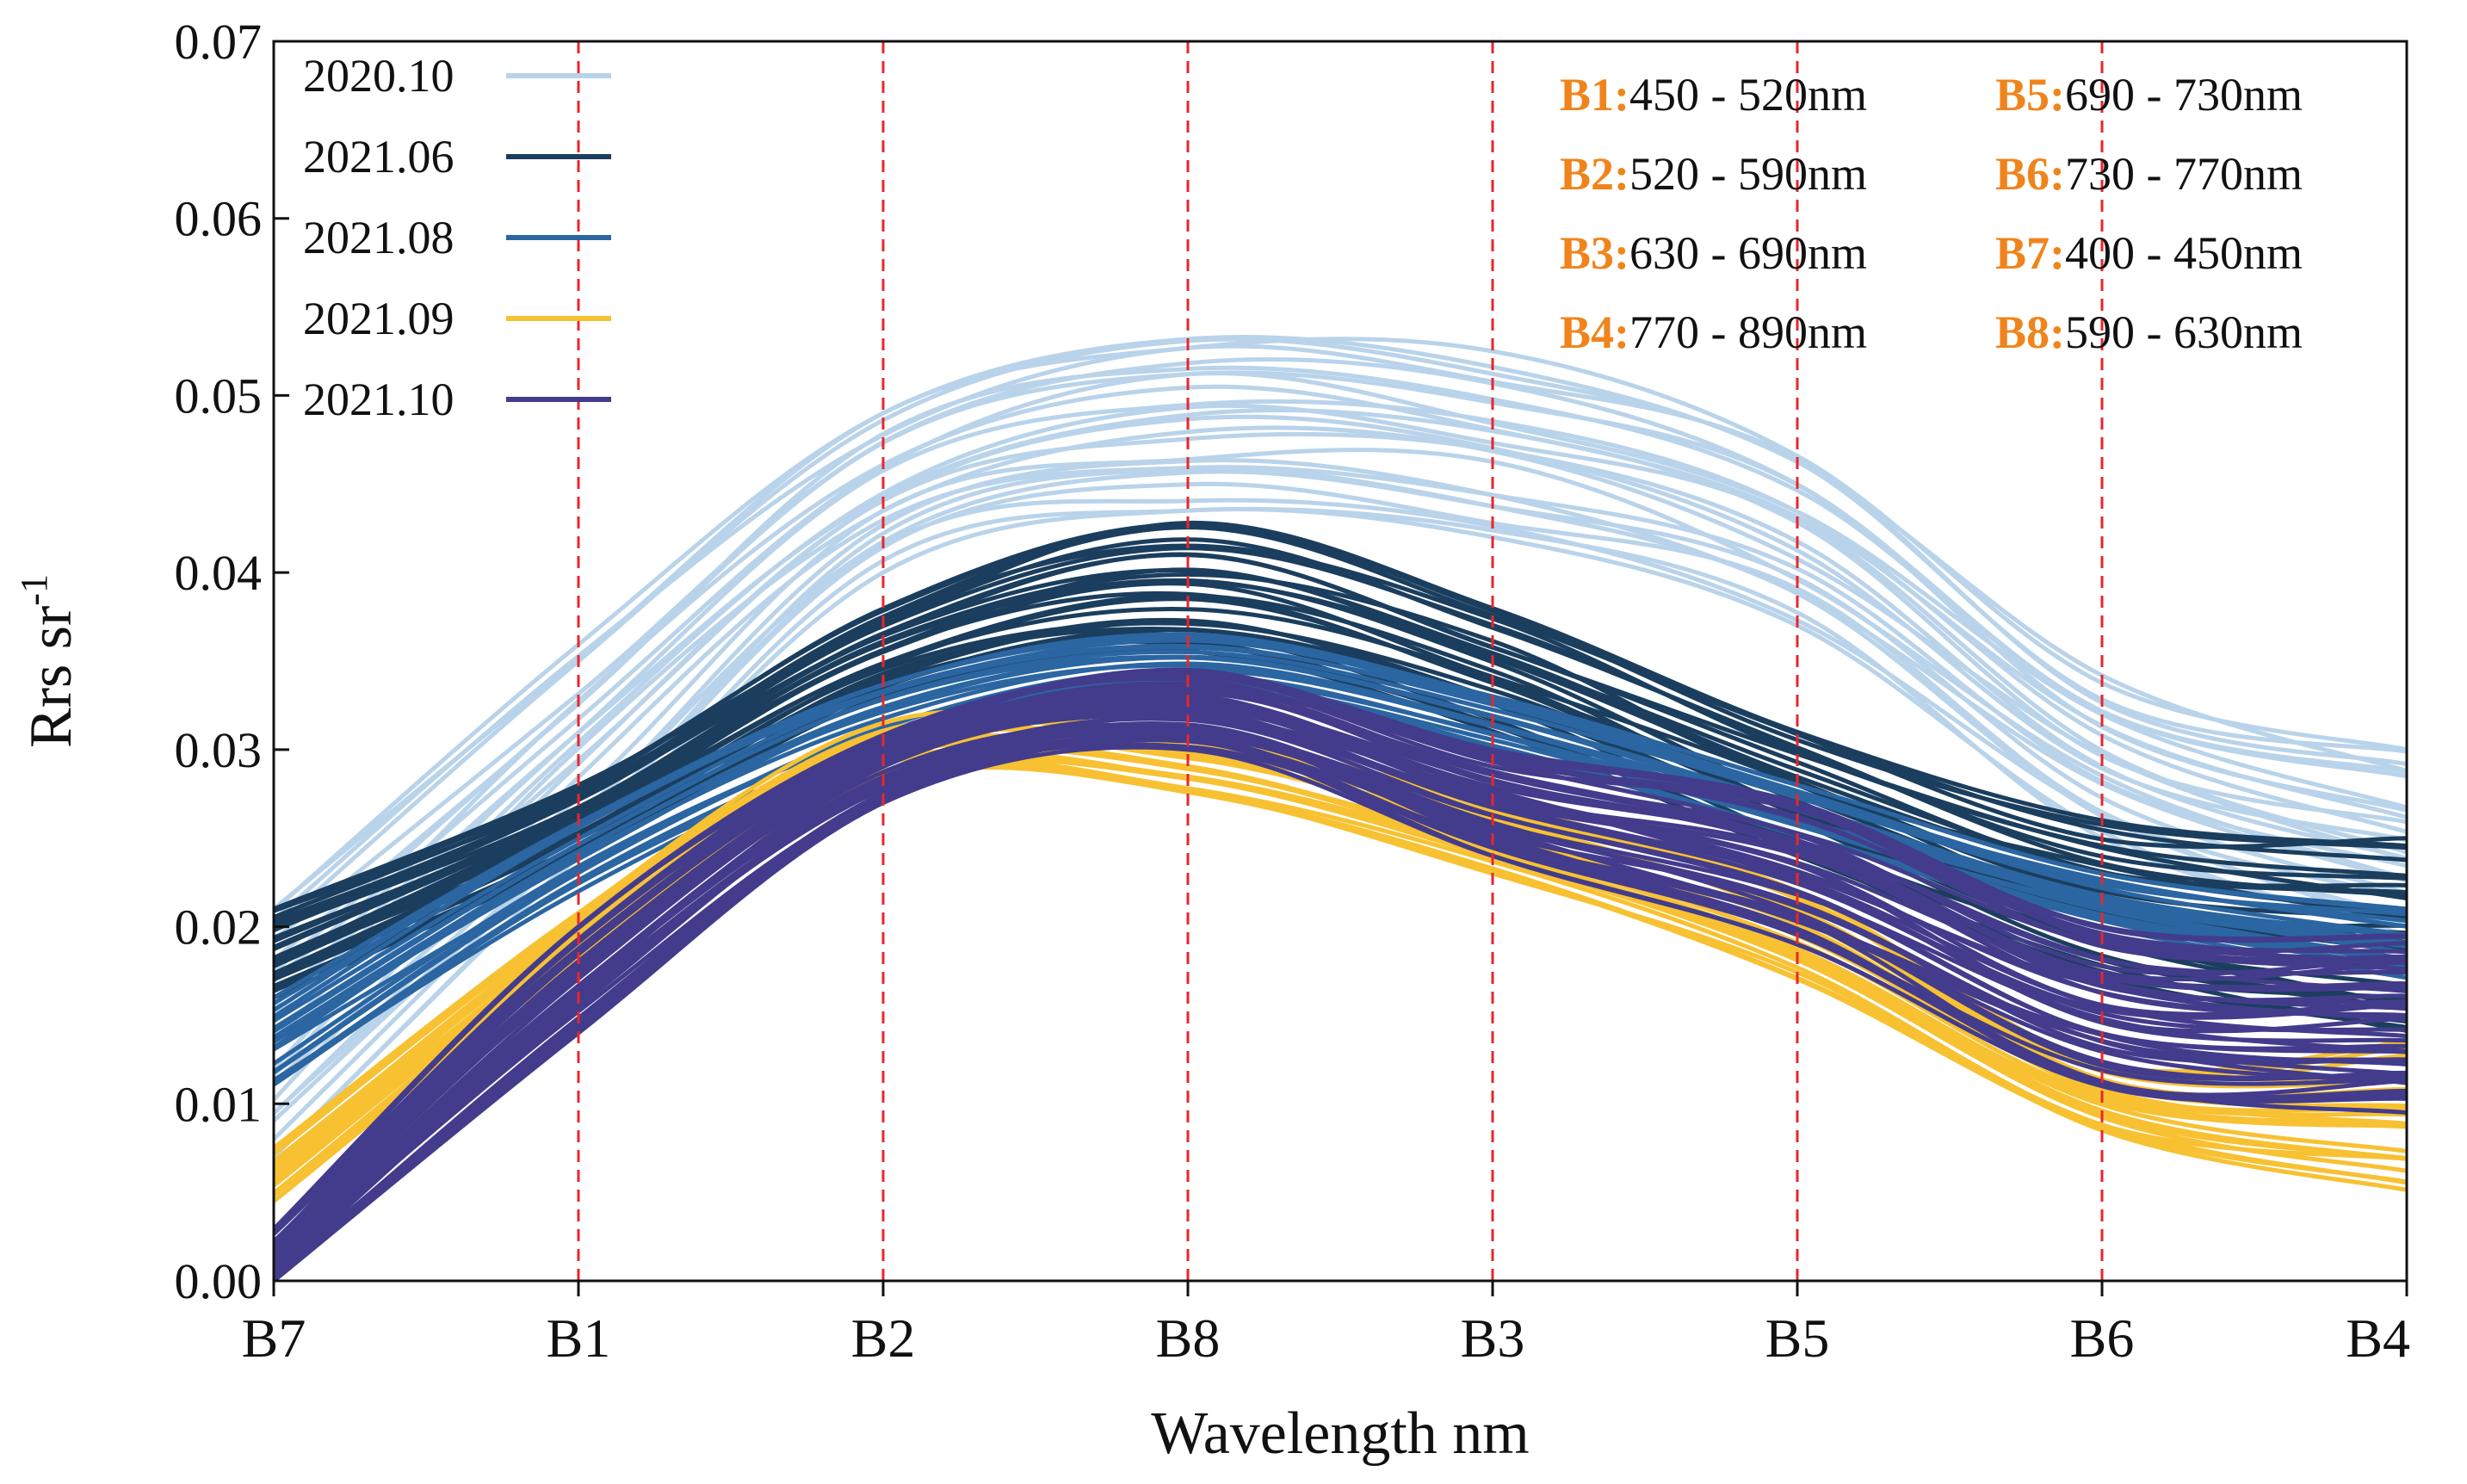 The width and height of the screenshot is (2467, 1484). Describe the element at coordinates (378, 156) in the screenshot. I see `legend-label: 2021.06` at that location.